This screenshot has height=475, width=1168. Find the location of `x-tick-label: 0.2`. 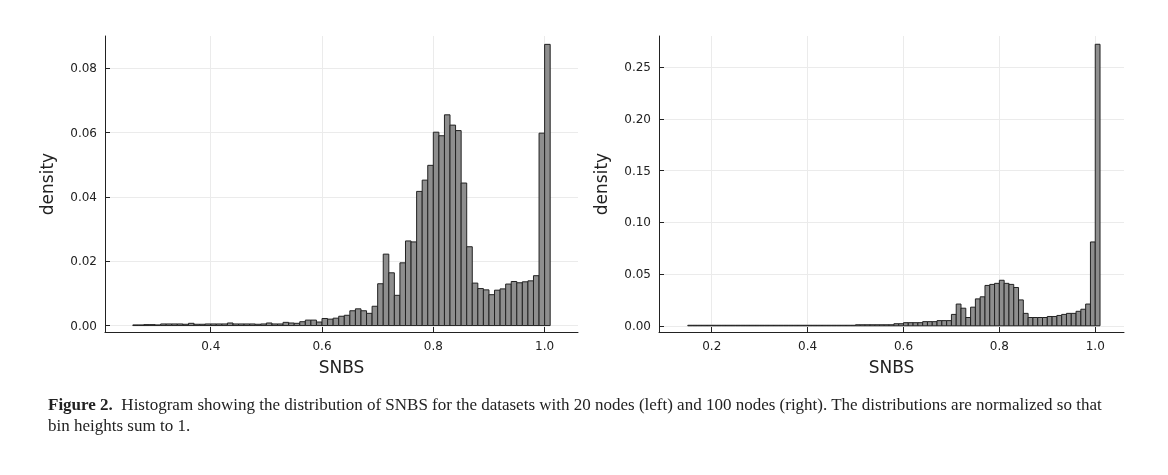

x-tick-label: 0.2 is located at coordinates (712, 346).